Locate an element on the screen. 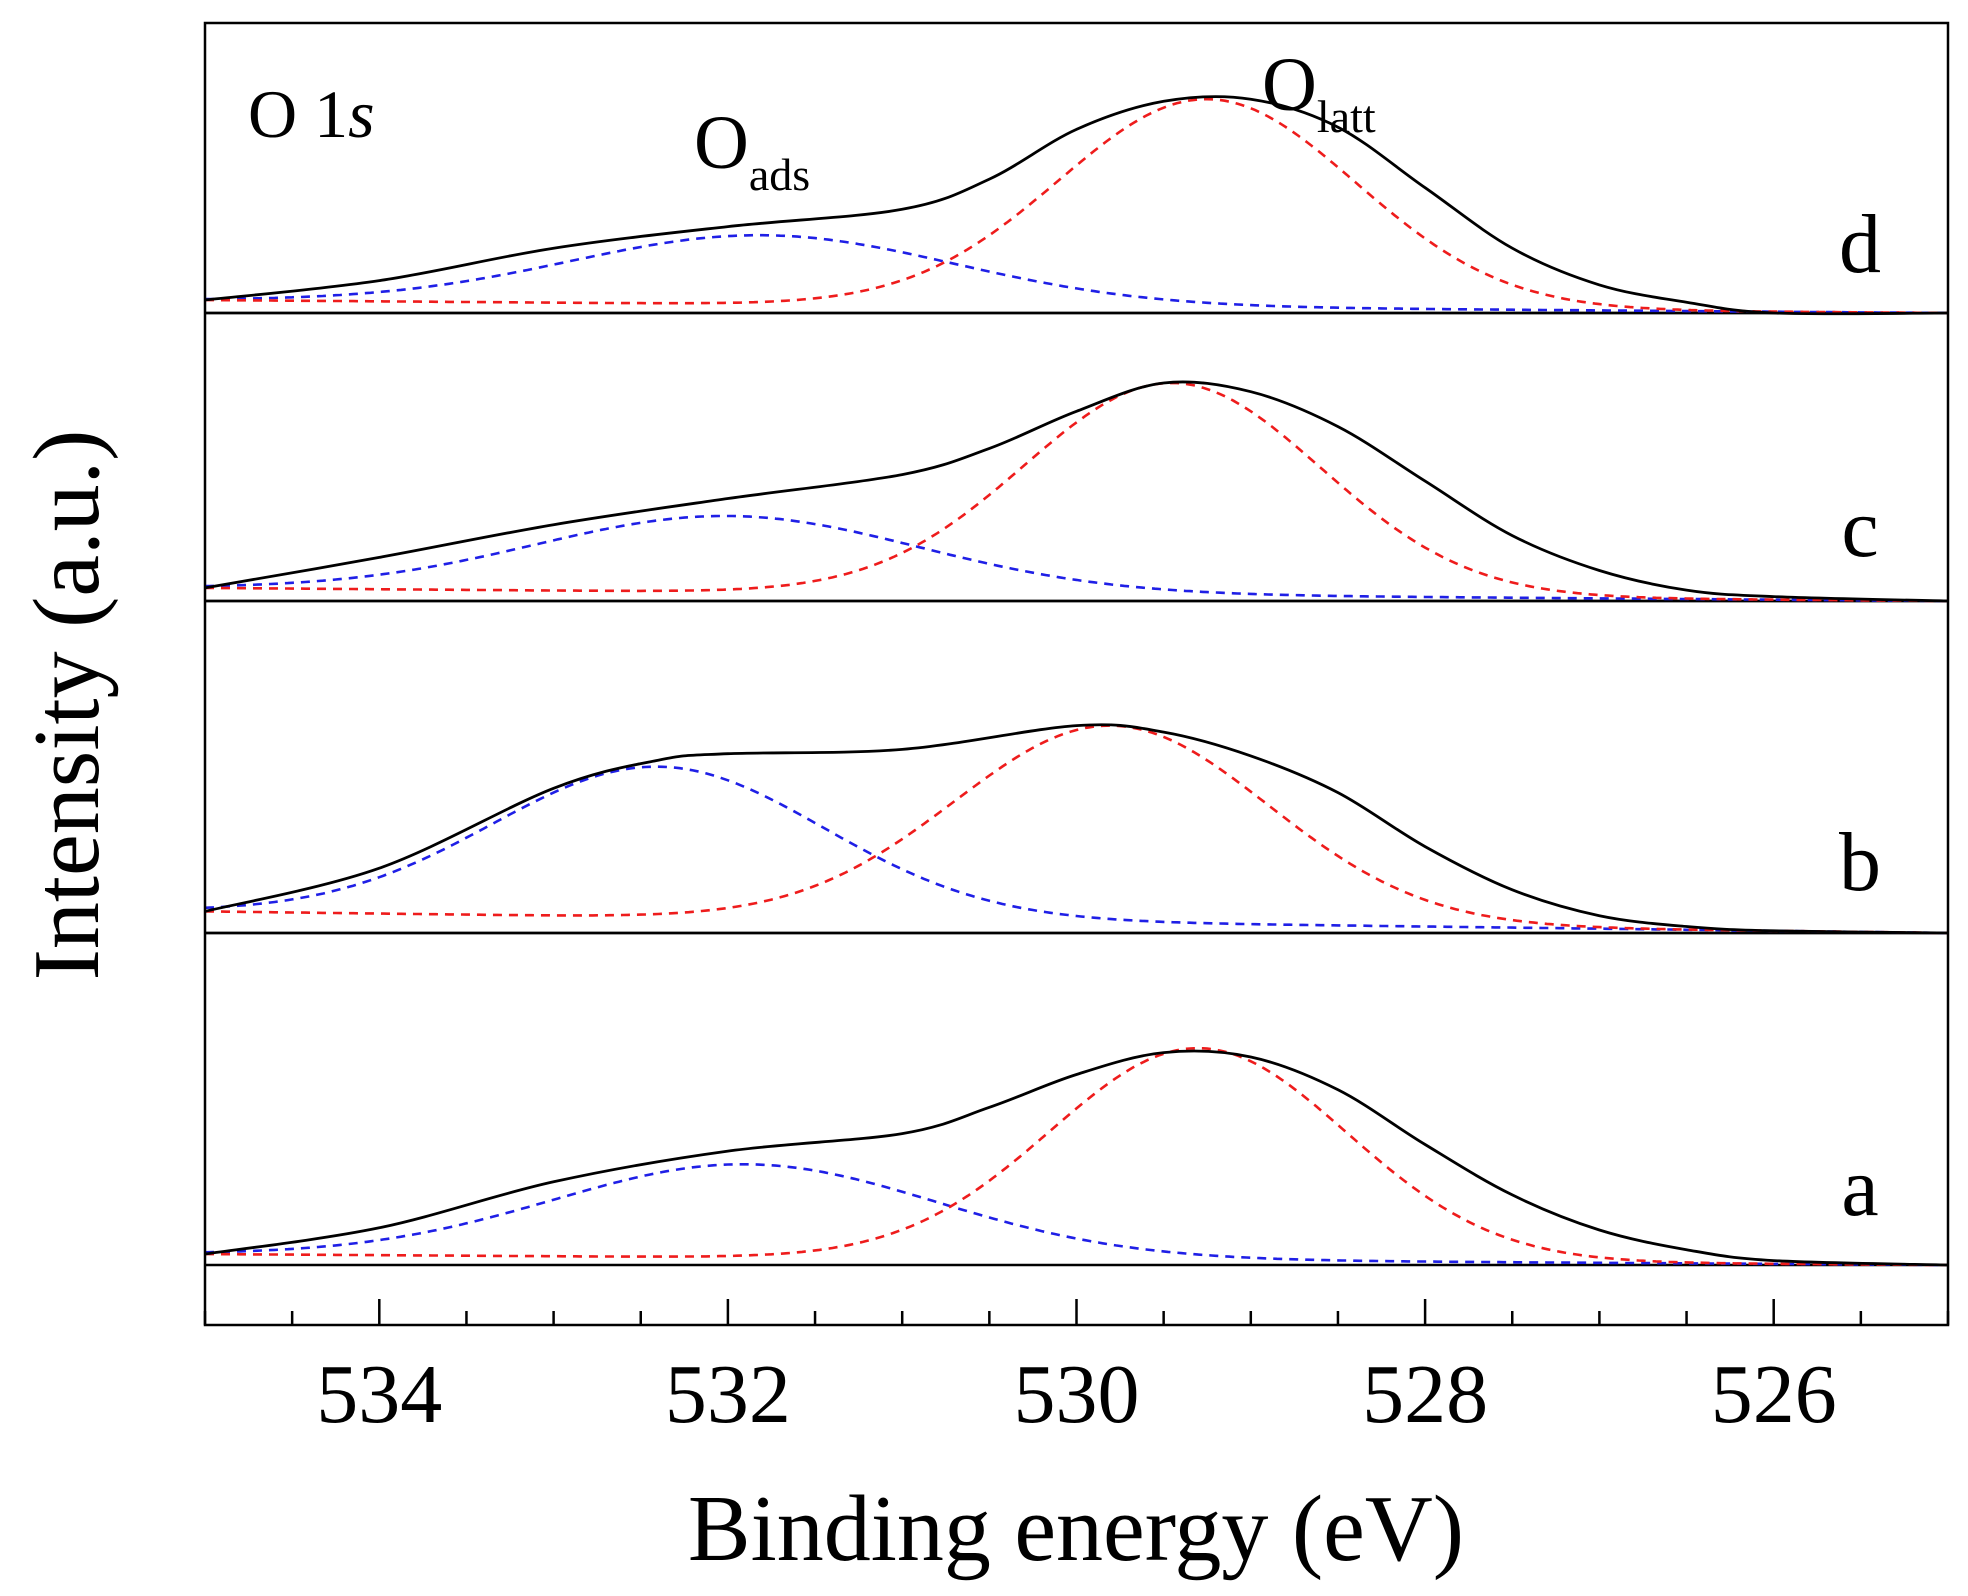 The image size is (1968, 1596). panel-label-d: d is located at coordinates (1860, 244).